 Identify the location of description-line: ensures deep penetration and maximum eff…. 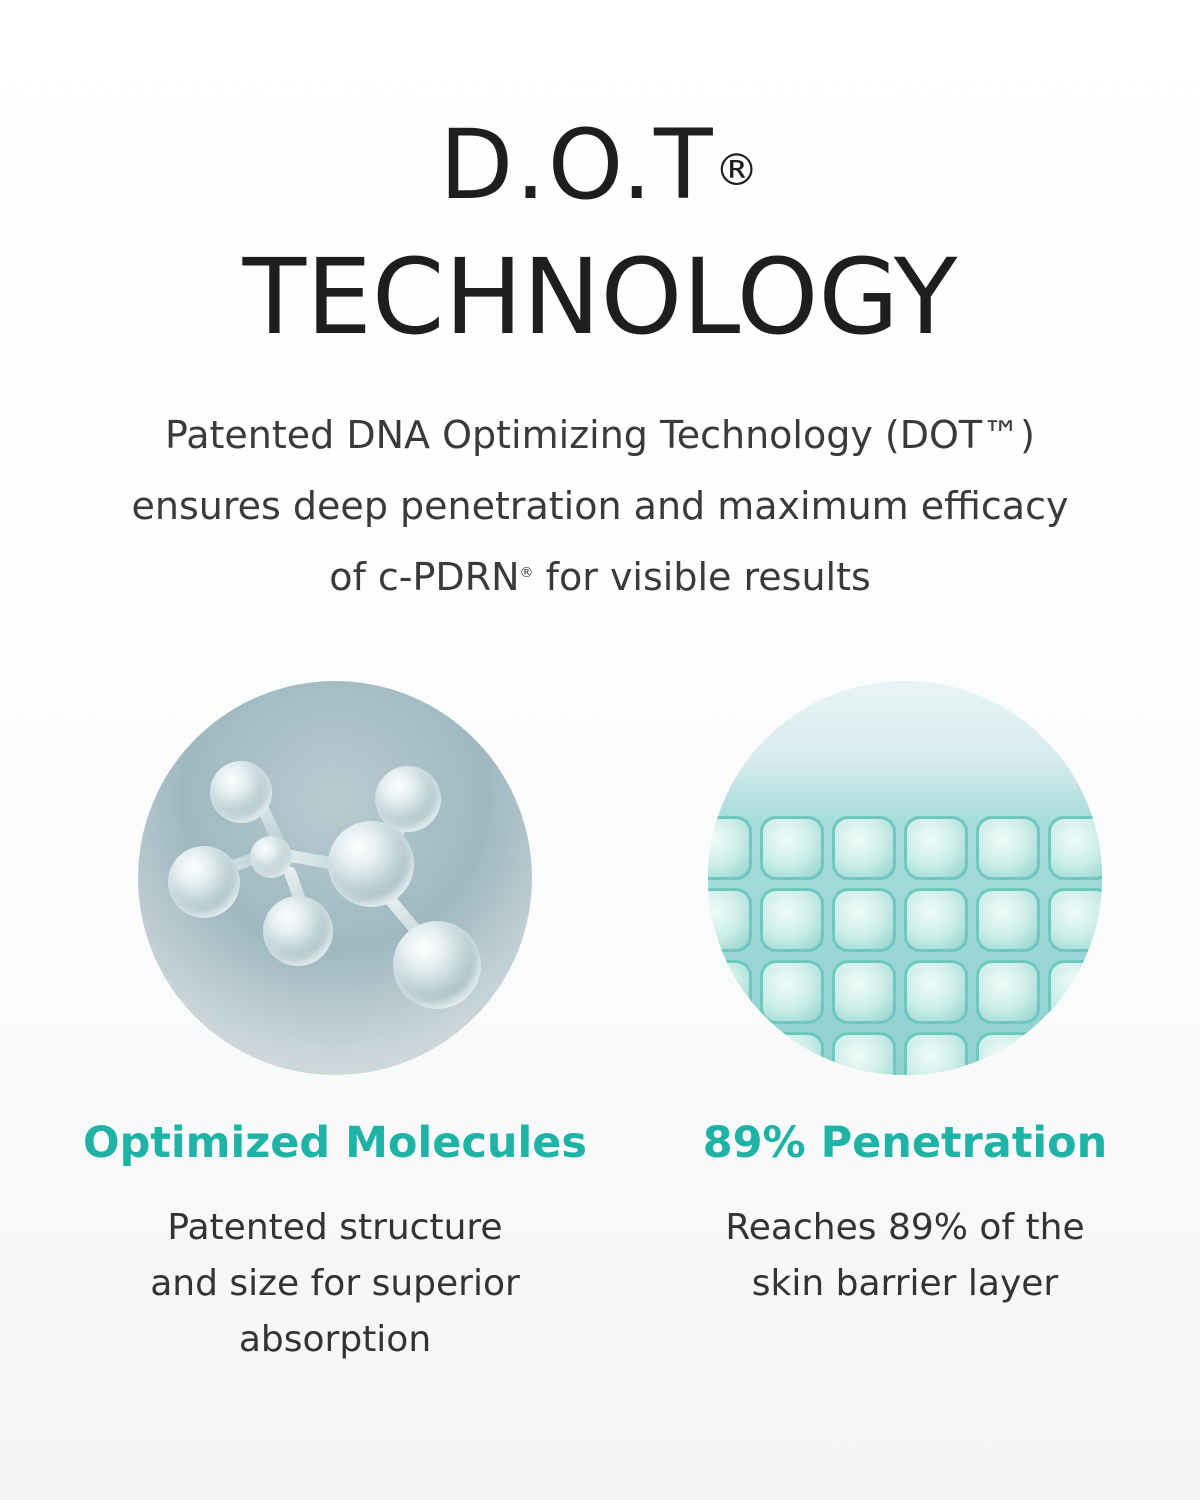
(600, 506).